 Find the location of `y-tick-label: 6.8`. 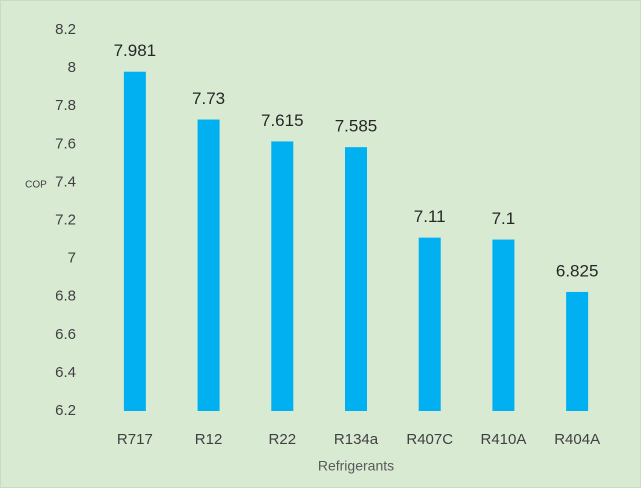

y-tick-label: 6.8 is located at coordinates (65, 296).